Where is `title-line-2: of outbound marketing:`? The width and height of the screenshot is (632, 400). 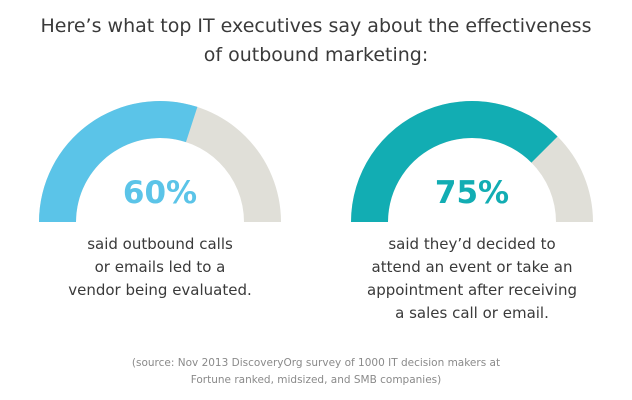
title-line-2: of outbound marketing: is located at coordinates (316, 55).